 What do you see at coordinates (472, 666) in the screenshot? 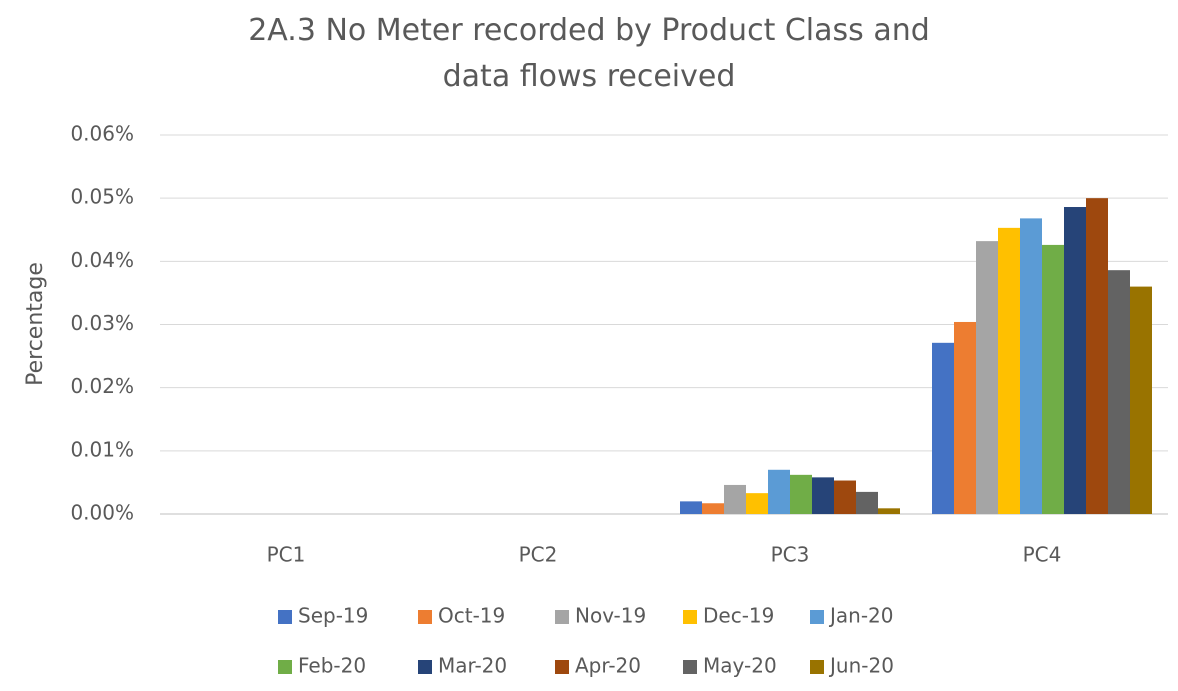
I see `legend-label: Mar-20` at bounding box center [472, 666].